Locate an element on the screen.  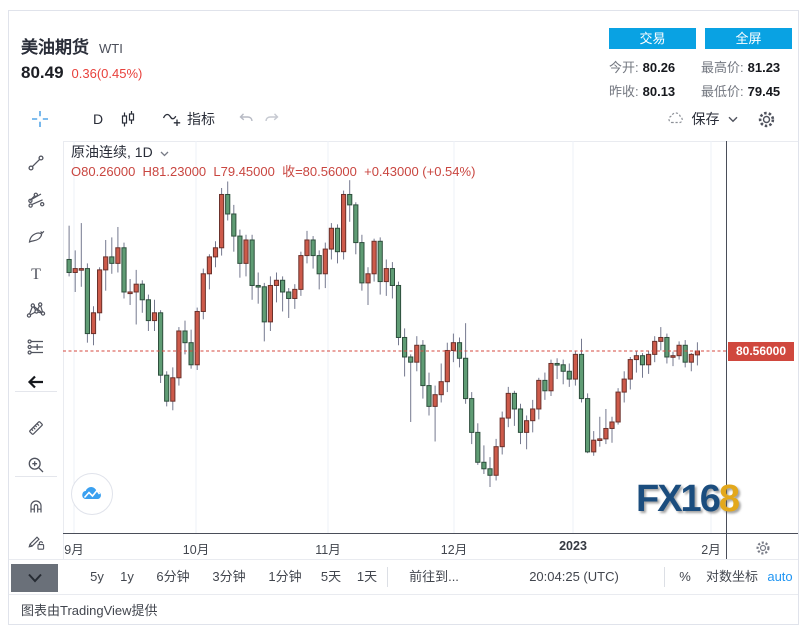
ruler-tool is located at coordinates (36, 428).